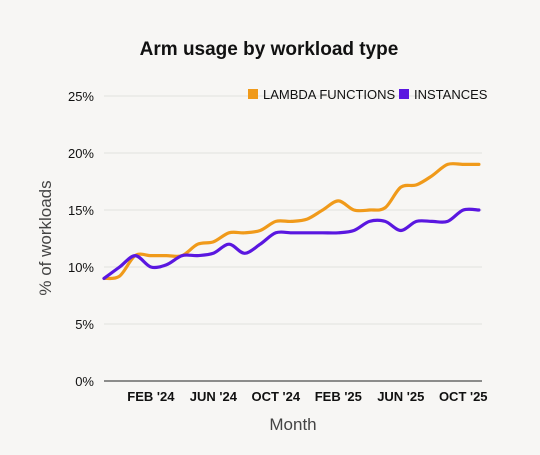  What do you see at coordinates (81, 153) in the screenshot?
I see `y-tick-label: 20%` at bounding box center [81, 153].